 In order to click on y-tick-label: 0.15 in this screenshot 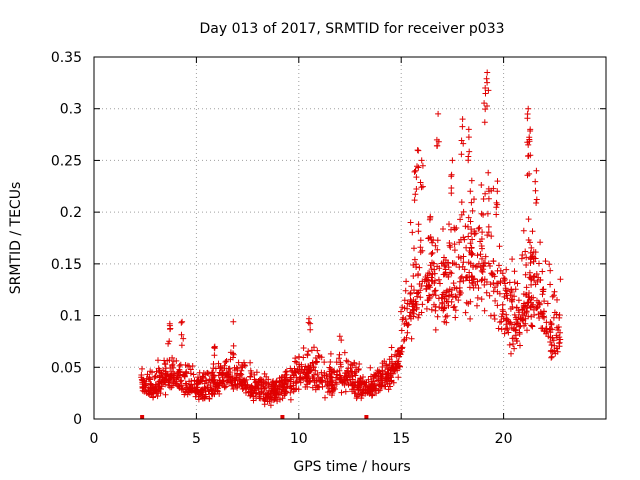, I will do `click(66, 265)`.